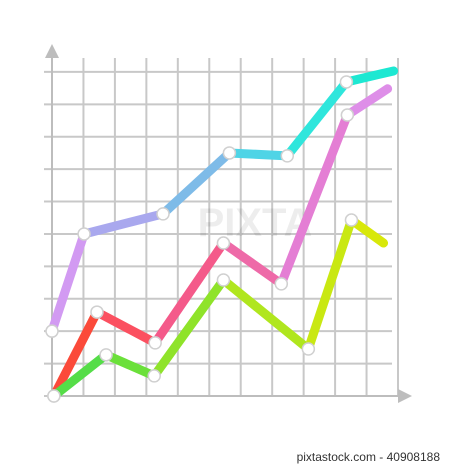  Describe the element at coordinates (52, 51) in the screenshot. I see `y-axis-arrow` at that location.